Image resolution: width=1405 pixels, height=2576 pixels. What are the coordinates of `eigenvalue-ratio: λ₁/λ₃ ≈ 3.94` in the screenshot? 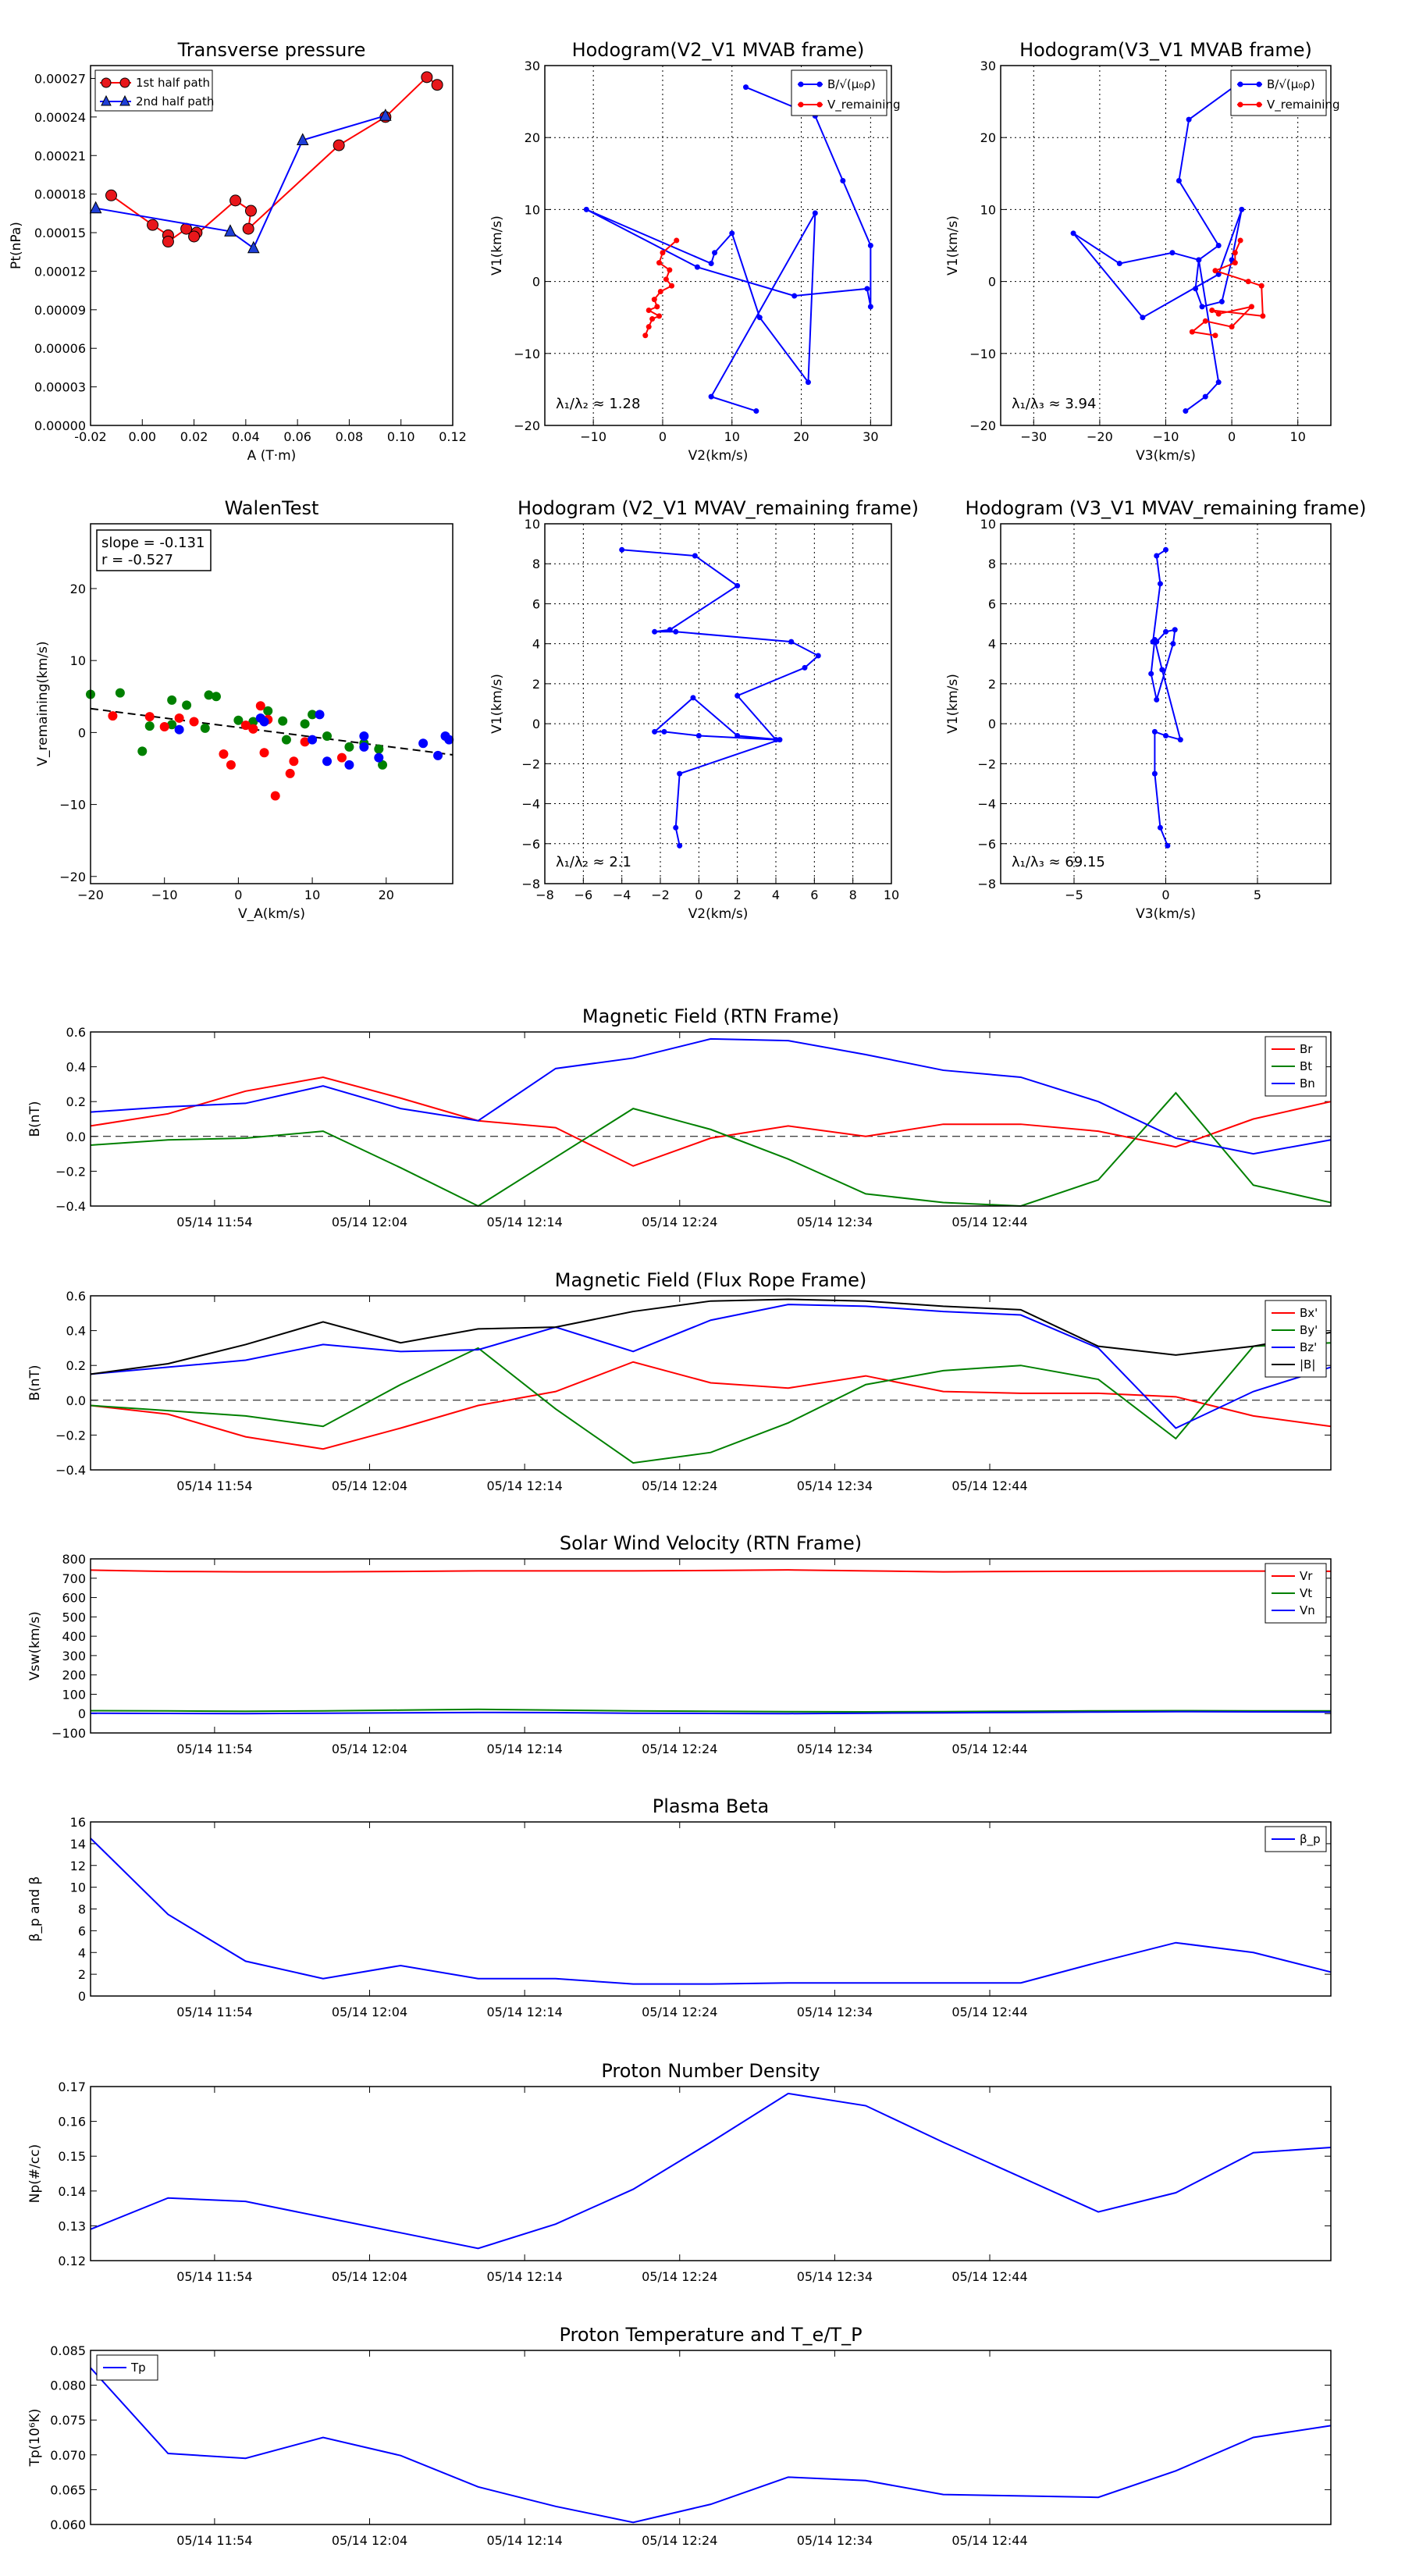 It's located at (1054, 404).